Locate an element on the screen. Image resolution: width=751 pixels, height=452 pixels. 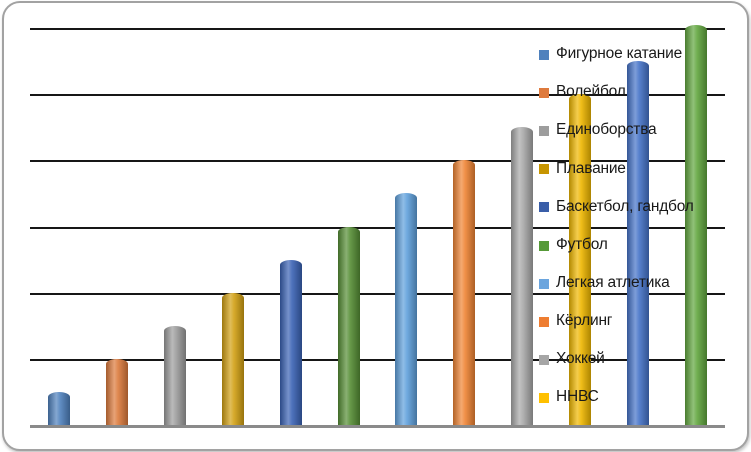
x-axis-line is located at coordinates (377, 426).